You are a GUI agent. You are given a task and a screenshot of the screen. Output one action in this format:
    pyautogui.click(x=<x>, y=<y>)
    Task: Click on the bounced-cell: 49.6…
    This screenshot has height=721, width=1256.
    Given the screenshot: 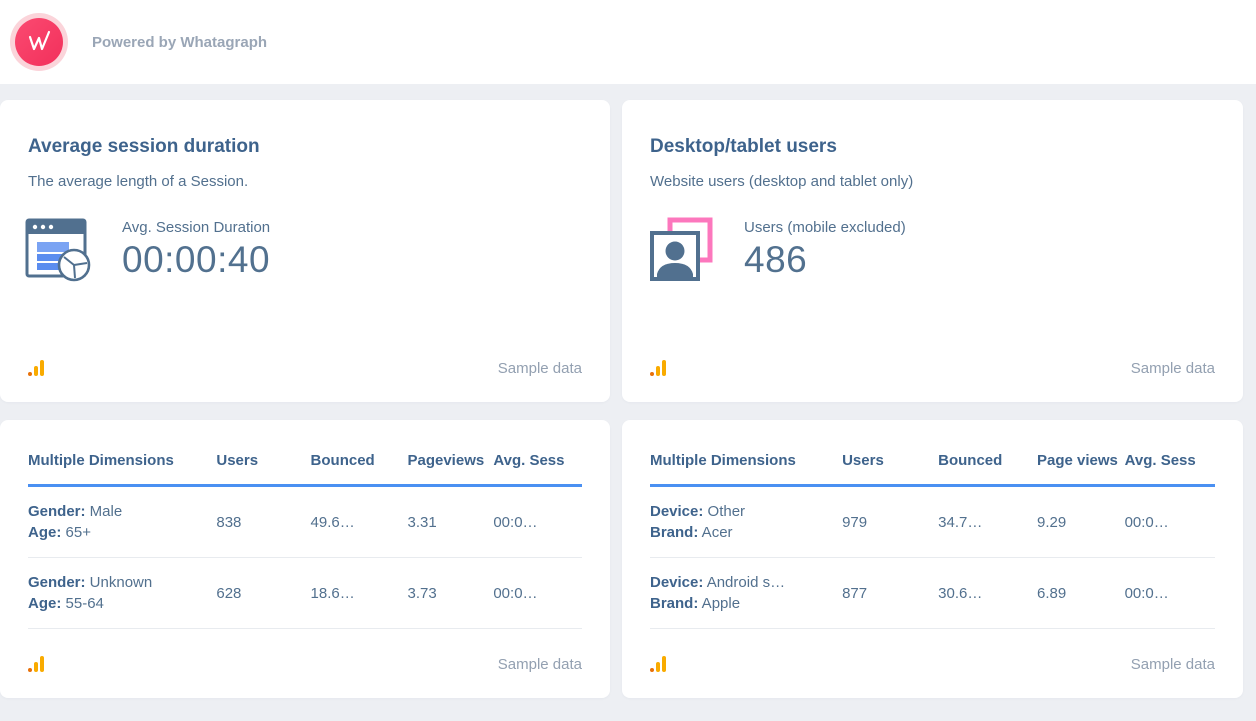 What is the action you would take?
    pyautogui.click(x=359, y=521)
    